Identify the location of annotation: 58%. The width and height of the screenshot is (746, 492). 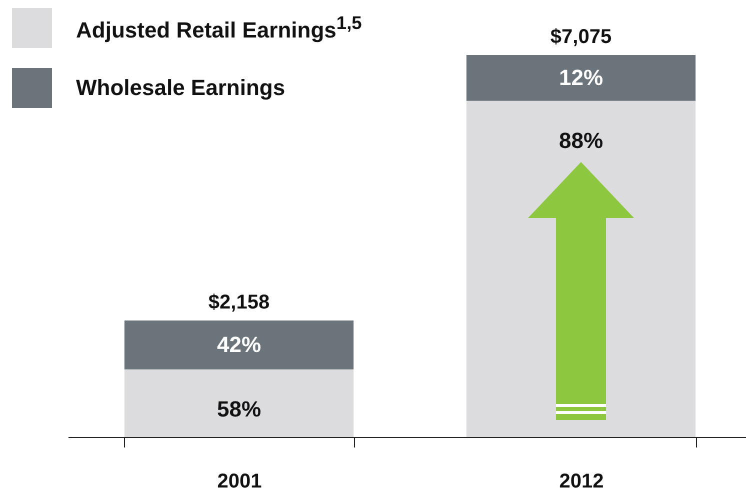
(239, 409).